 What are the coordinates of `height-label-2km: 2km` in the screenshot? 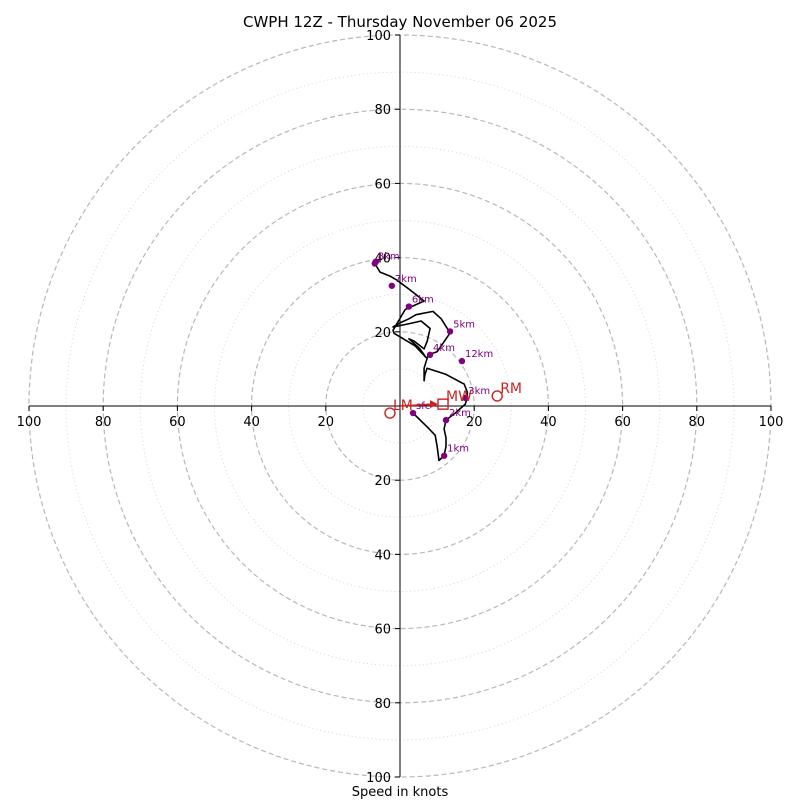 It's located at (460, 413).